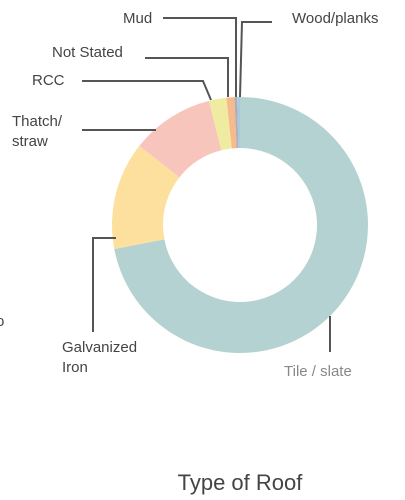 Image resolution: width=405 pixels, height=500 pixels. Describe the element at coordinates (137, 18) in the screenshot. I see `slice-label: Mud` at that location.